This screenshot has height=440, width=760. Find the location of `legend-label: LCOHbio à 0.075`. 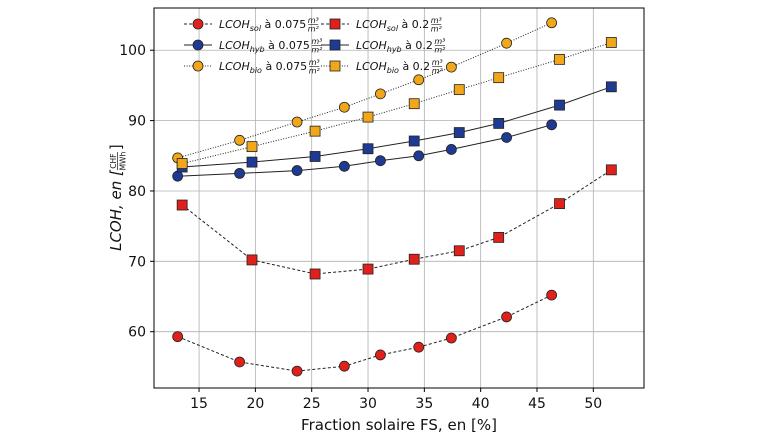

legend-label: LCOHbio à 0.075 is located at coordinates (263, 67).